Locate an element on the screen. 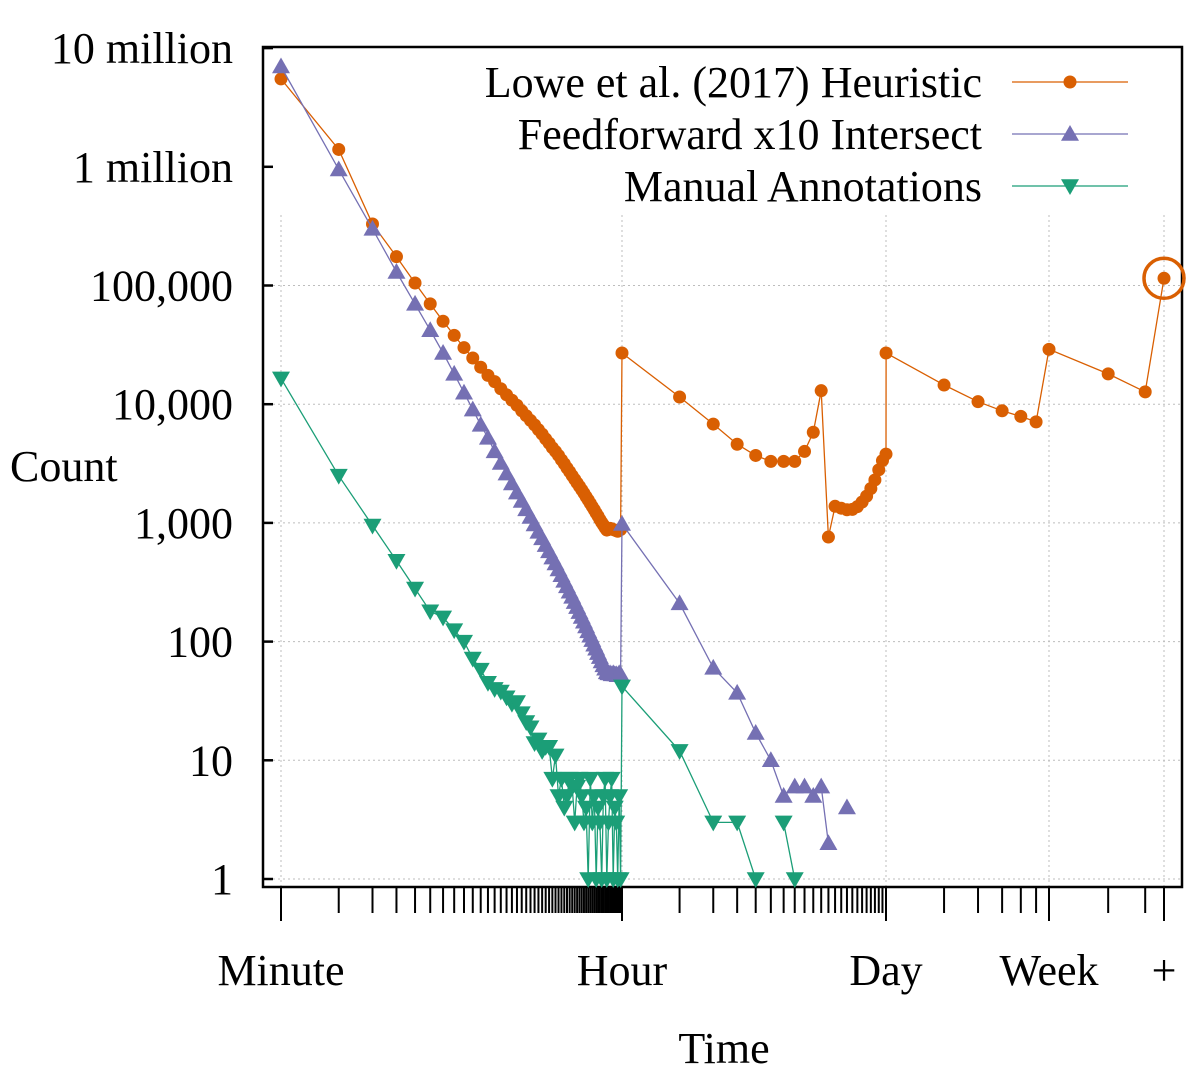 Image resolution: width=1196 pixels, height=1087 pixels. y-tick-label: 10 million is located at coordinates (142, 48).